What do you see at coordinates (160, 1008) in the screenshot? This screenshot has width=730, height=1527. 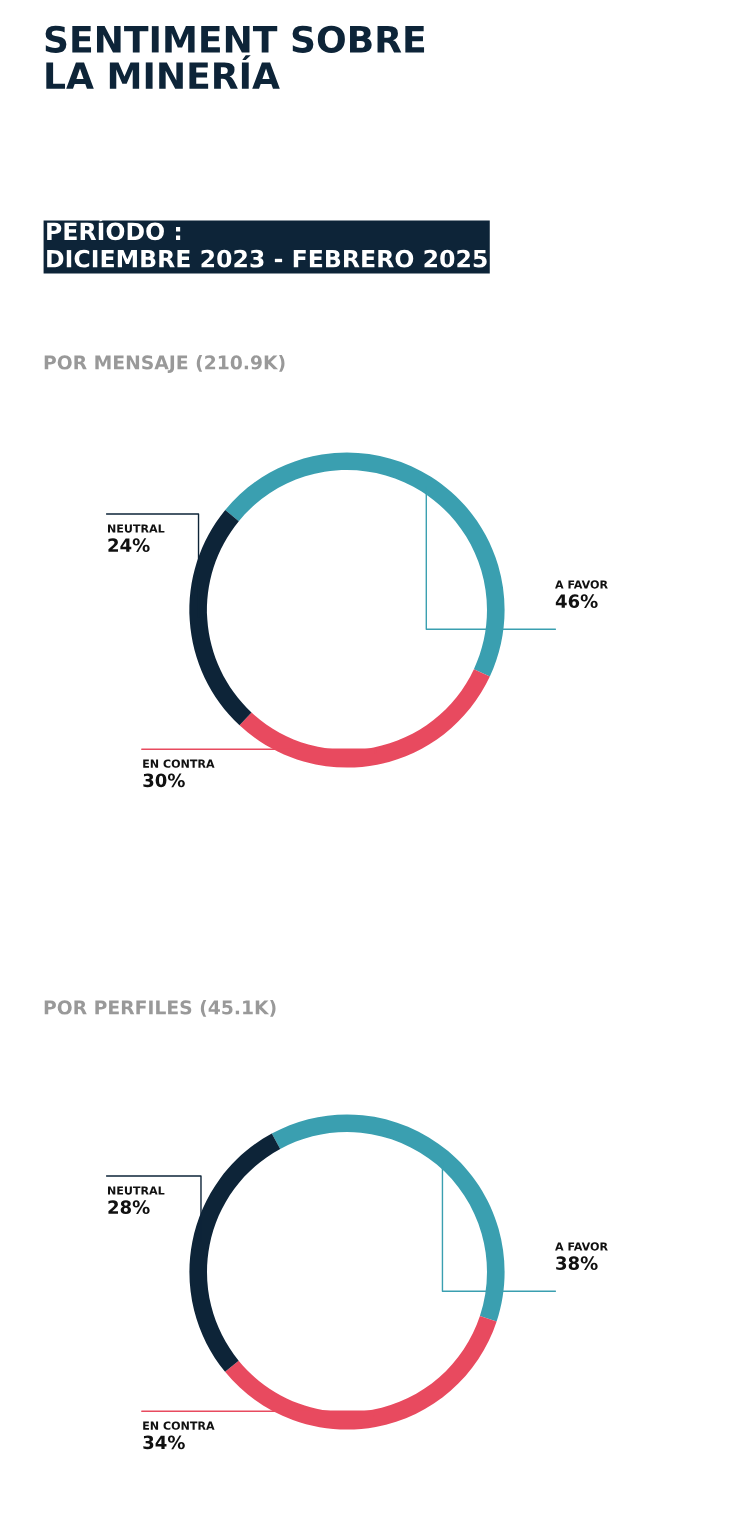 I see `chart-title: POR PERFILES (45.1K)` at bounding box center [160, 1008].